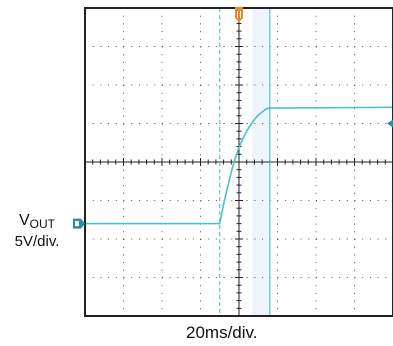 This screenshot has width=393, height=346. I want to click on channel-name-main: V, so click(24, 220).